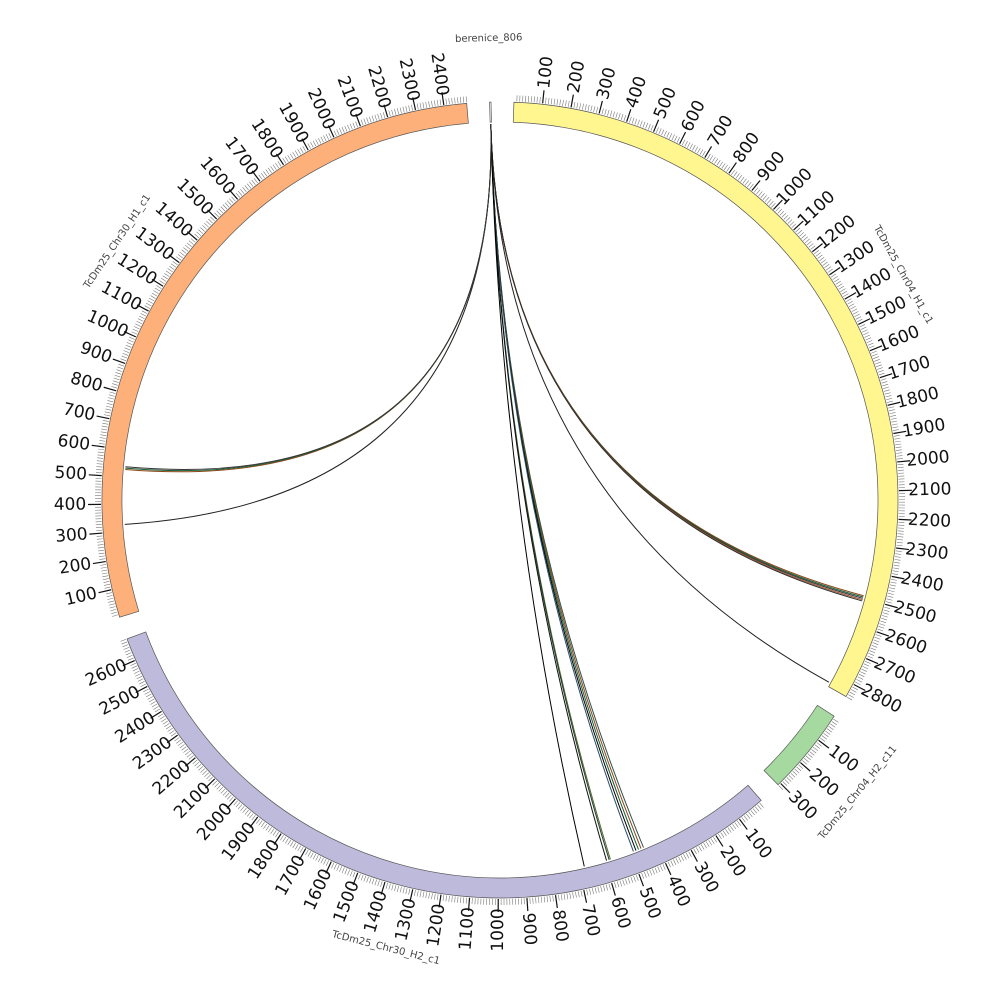 The width and height of the screenshot is (1000, 1000). Describe the element at coordinates (928, 459) in the screenshot. I see `tick-label: 2000` at that location.